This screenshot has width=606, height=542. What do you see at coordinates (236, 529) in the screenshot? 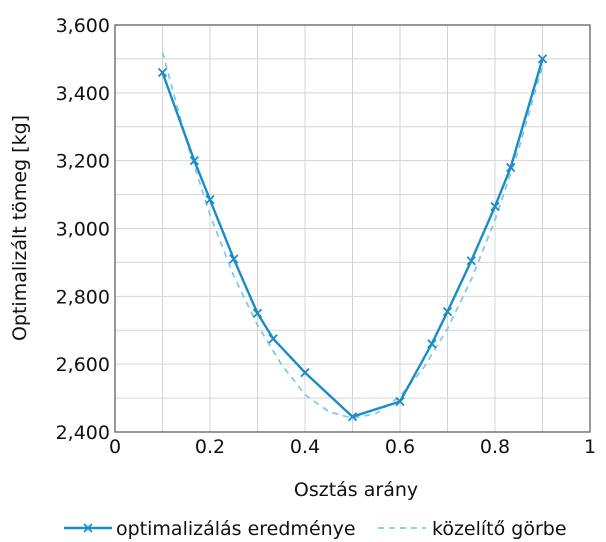
I see `legend-label-optimization: optimalizálás eredménye` at bounding box center [236, 529].